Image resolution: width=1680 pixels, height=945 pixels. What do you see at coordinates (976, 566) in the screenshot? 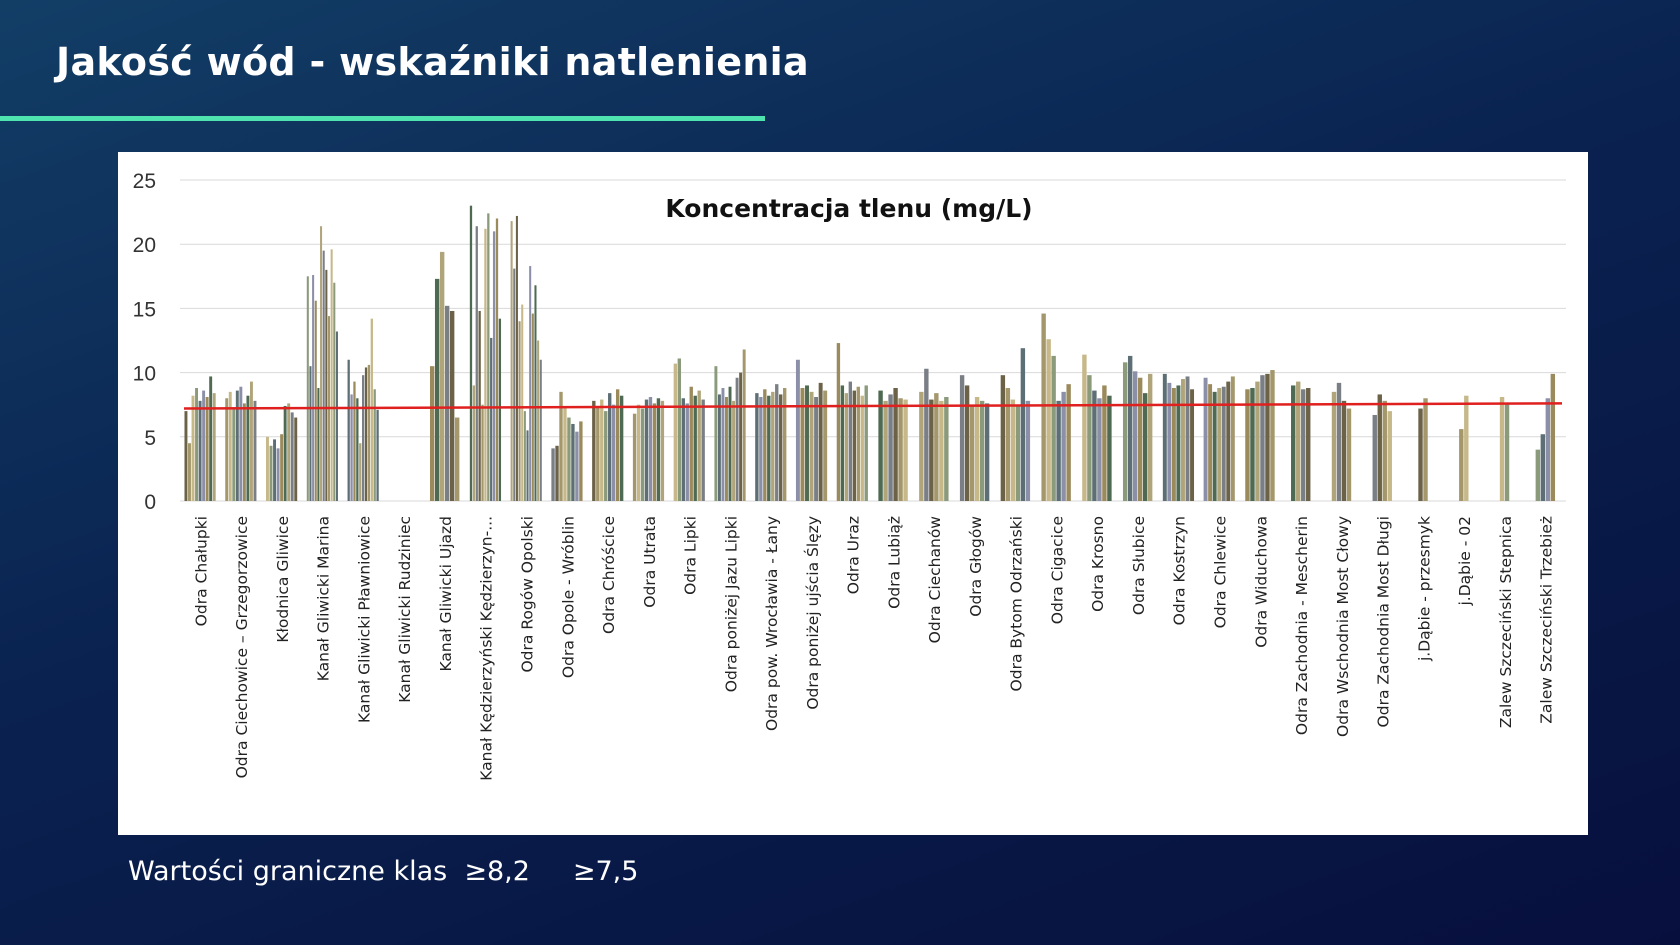
I see `x-tick-label: Odra Głogów` at bounding box center [976, 566].